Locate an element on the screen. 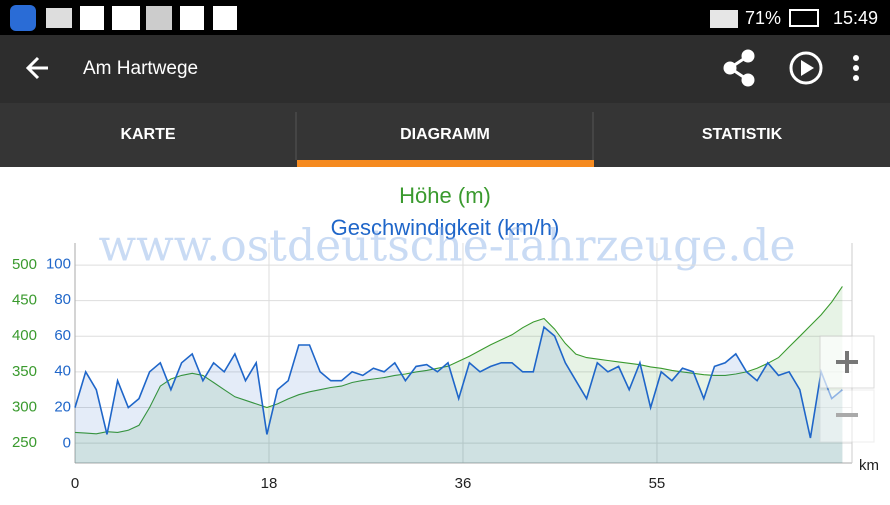 This screenshot has height=505, width=890. share-button is located at coordinates (739, 68).